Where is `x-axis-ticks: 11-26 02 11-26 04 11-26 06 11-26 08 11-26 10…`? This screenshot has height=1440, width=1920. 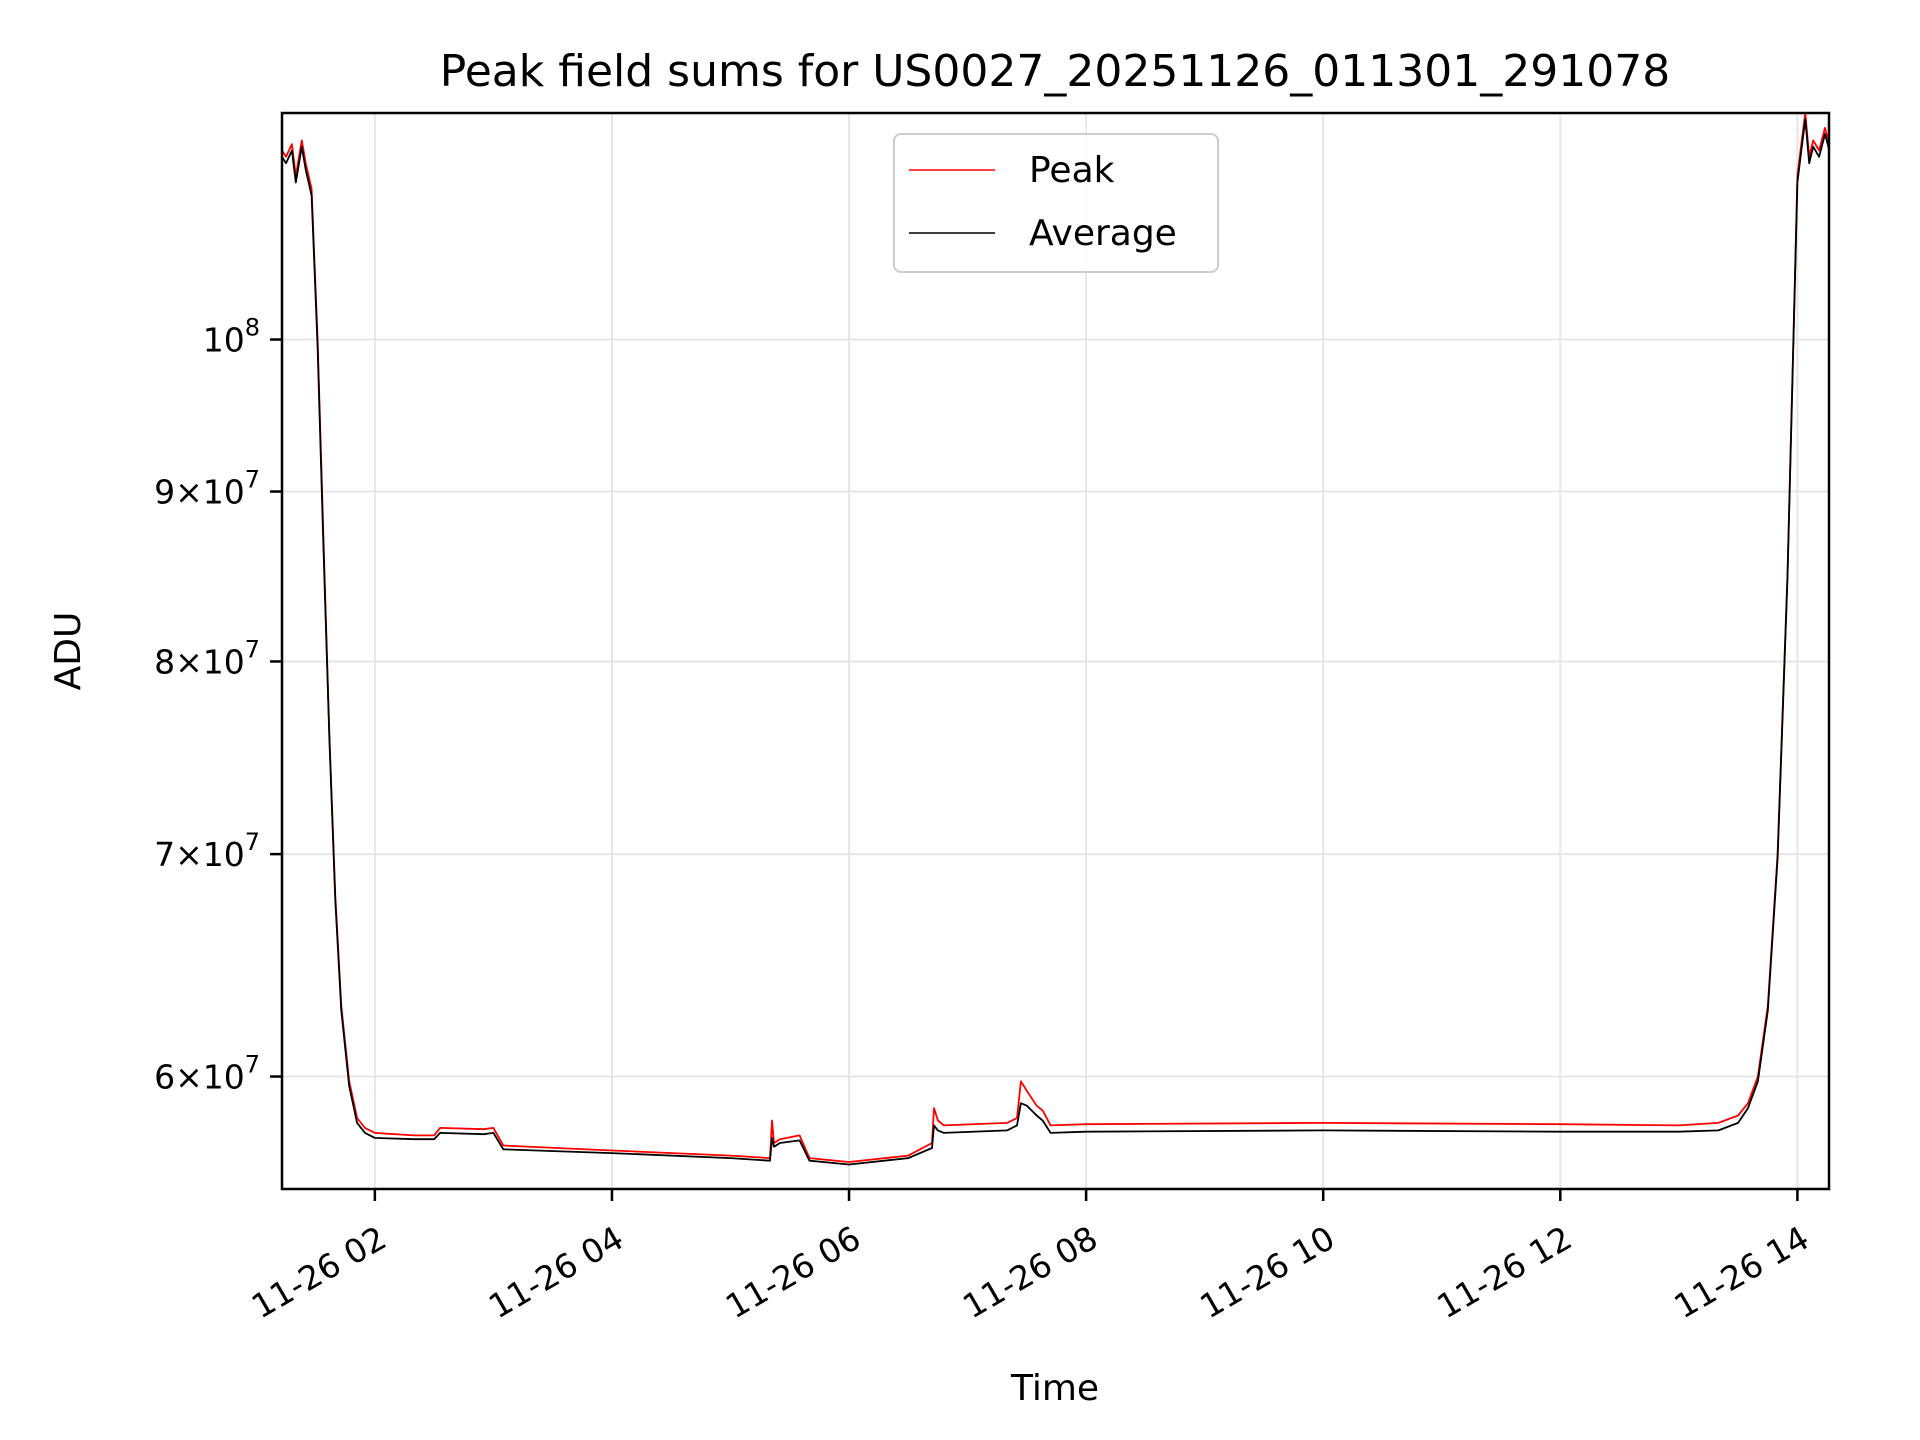
x-axis-ticks: 11-26 02 11-26 04 11-26 06 11-26 08 11-26 10… is located at coordinates (1030, 1257).